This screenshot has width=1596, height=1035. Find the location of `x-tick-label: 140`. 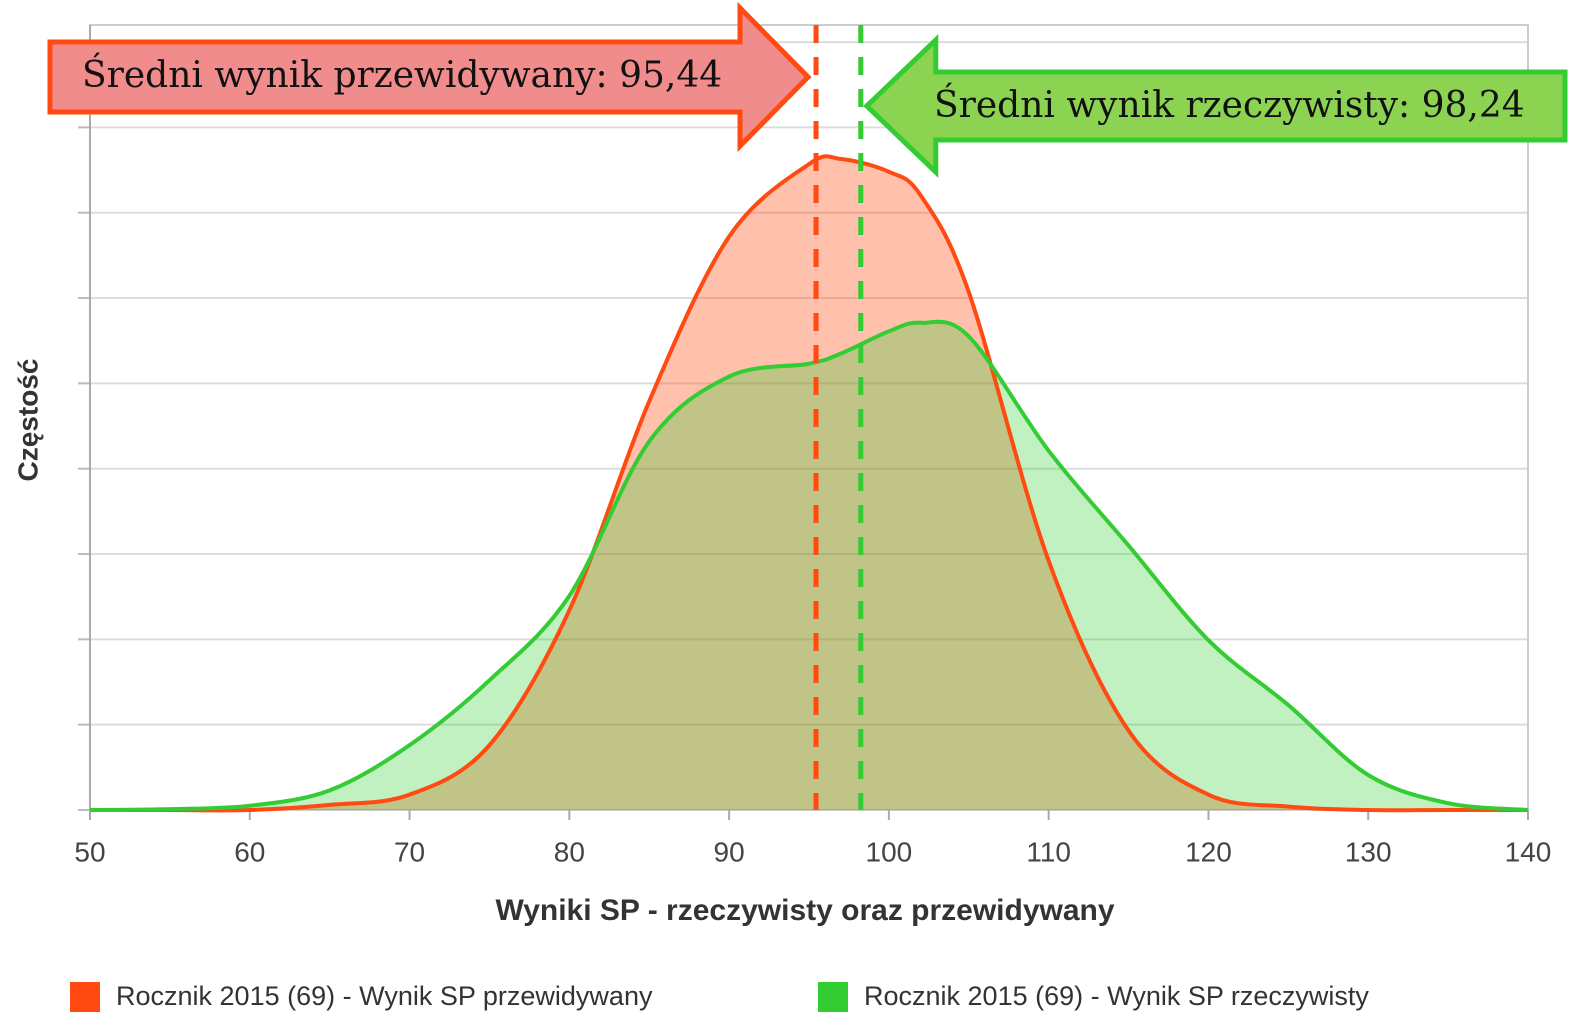

x-tick-label: 140 is located at coordinates (1528, 851).